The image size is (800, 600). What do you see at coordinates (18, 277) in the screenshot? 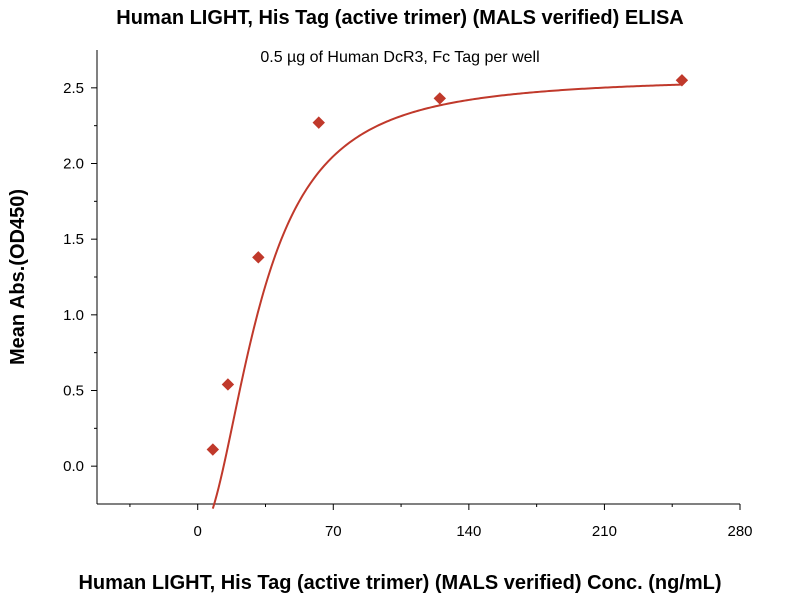
I see `y-axis-label: Mean Abs.(OD450)` at bounding box center [18, 277].